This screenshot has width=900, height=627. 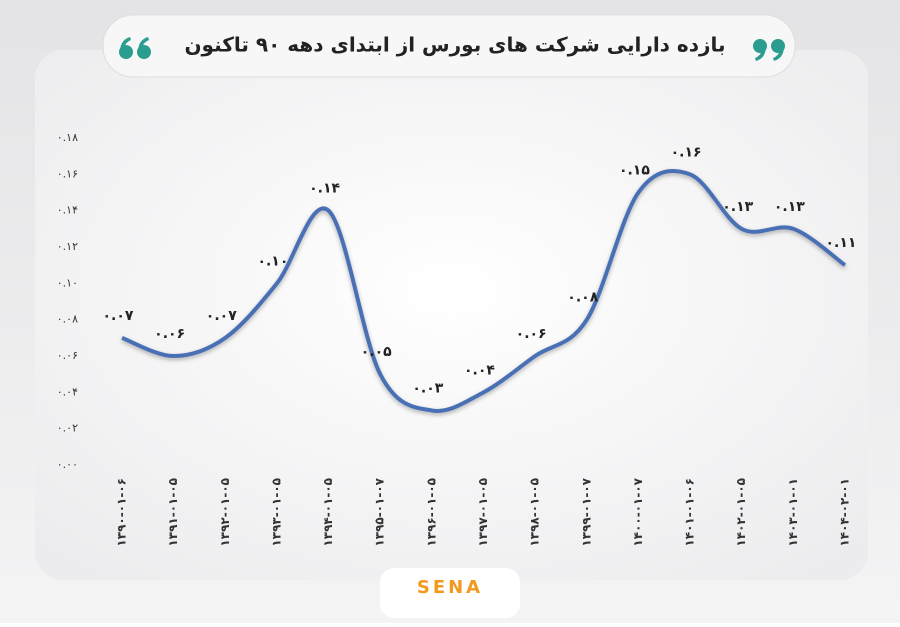 I want to click on logo-box, so click(x=450, y=593).